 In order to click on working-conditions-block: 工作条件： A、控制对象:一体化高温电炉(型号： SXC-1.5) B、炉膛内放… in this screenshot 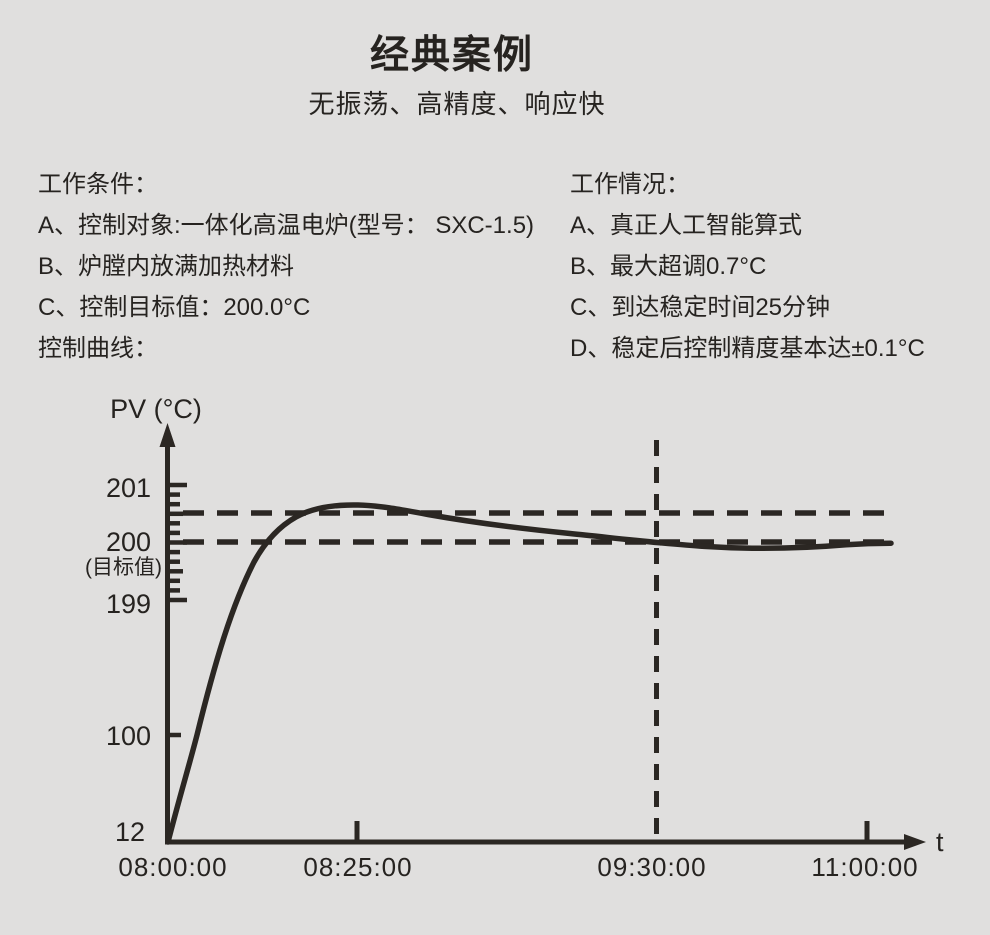, I will do `click(286, 266)`.